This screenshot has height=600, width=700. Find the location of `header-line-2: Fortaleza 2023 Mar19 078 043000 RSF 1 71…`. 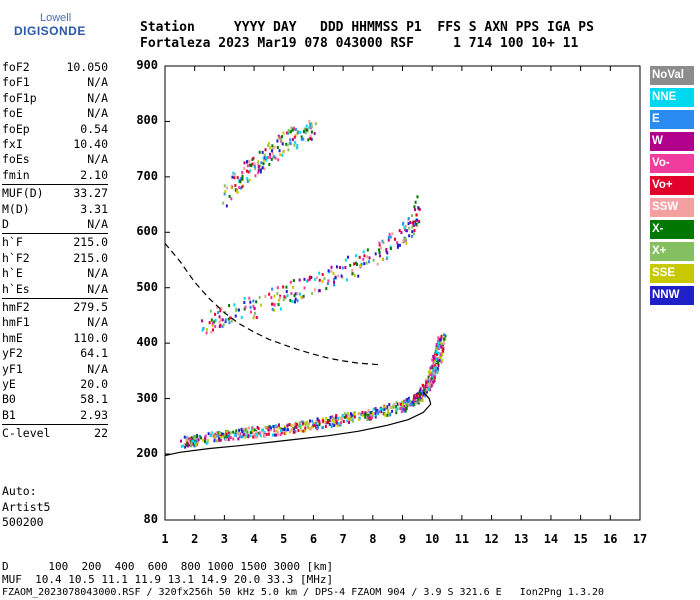

header-line-2: Fortaleza 2023 Mar19 078 043000 RSF 1 71… is located at coordinates (359, 43).